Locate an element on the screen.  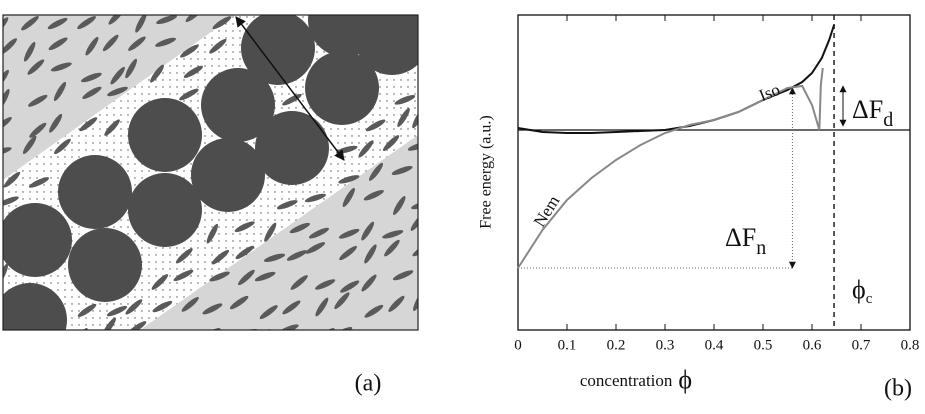
annotation-sub: d is located at coordinates (888, 120).